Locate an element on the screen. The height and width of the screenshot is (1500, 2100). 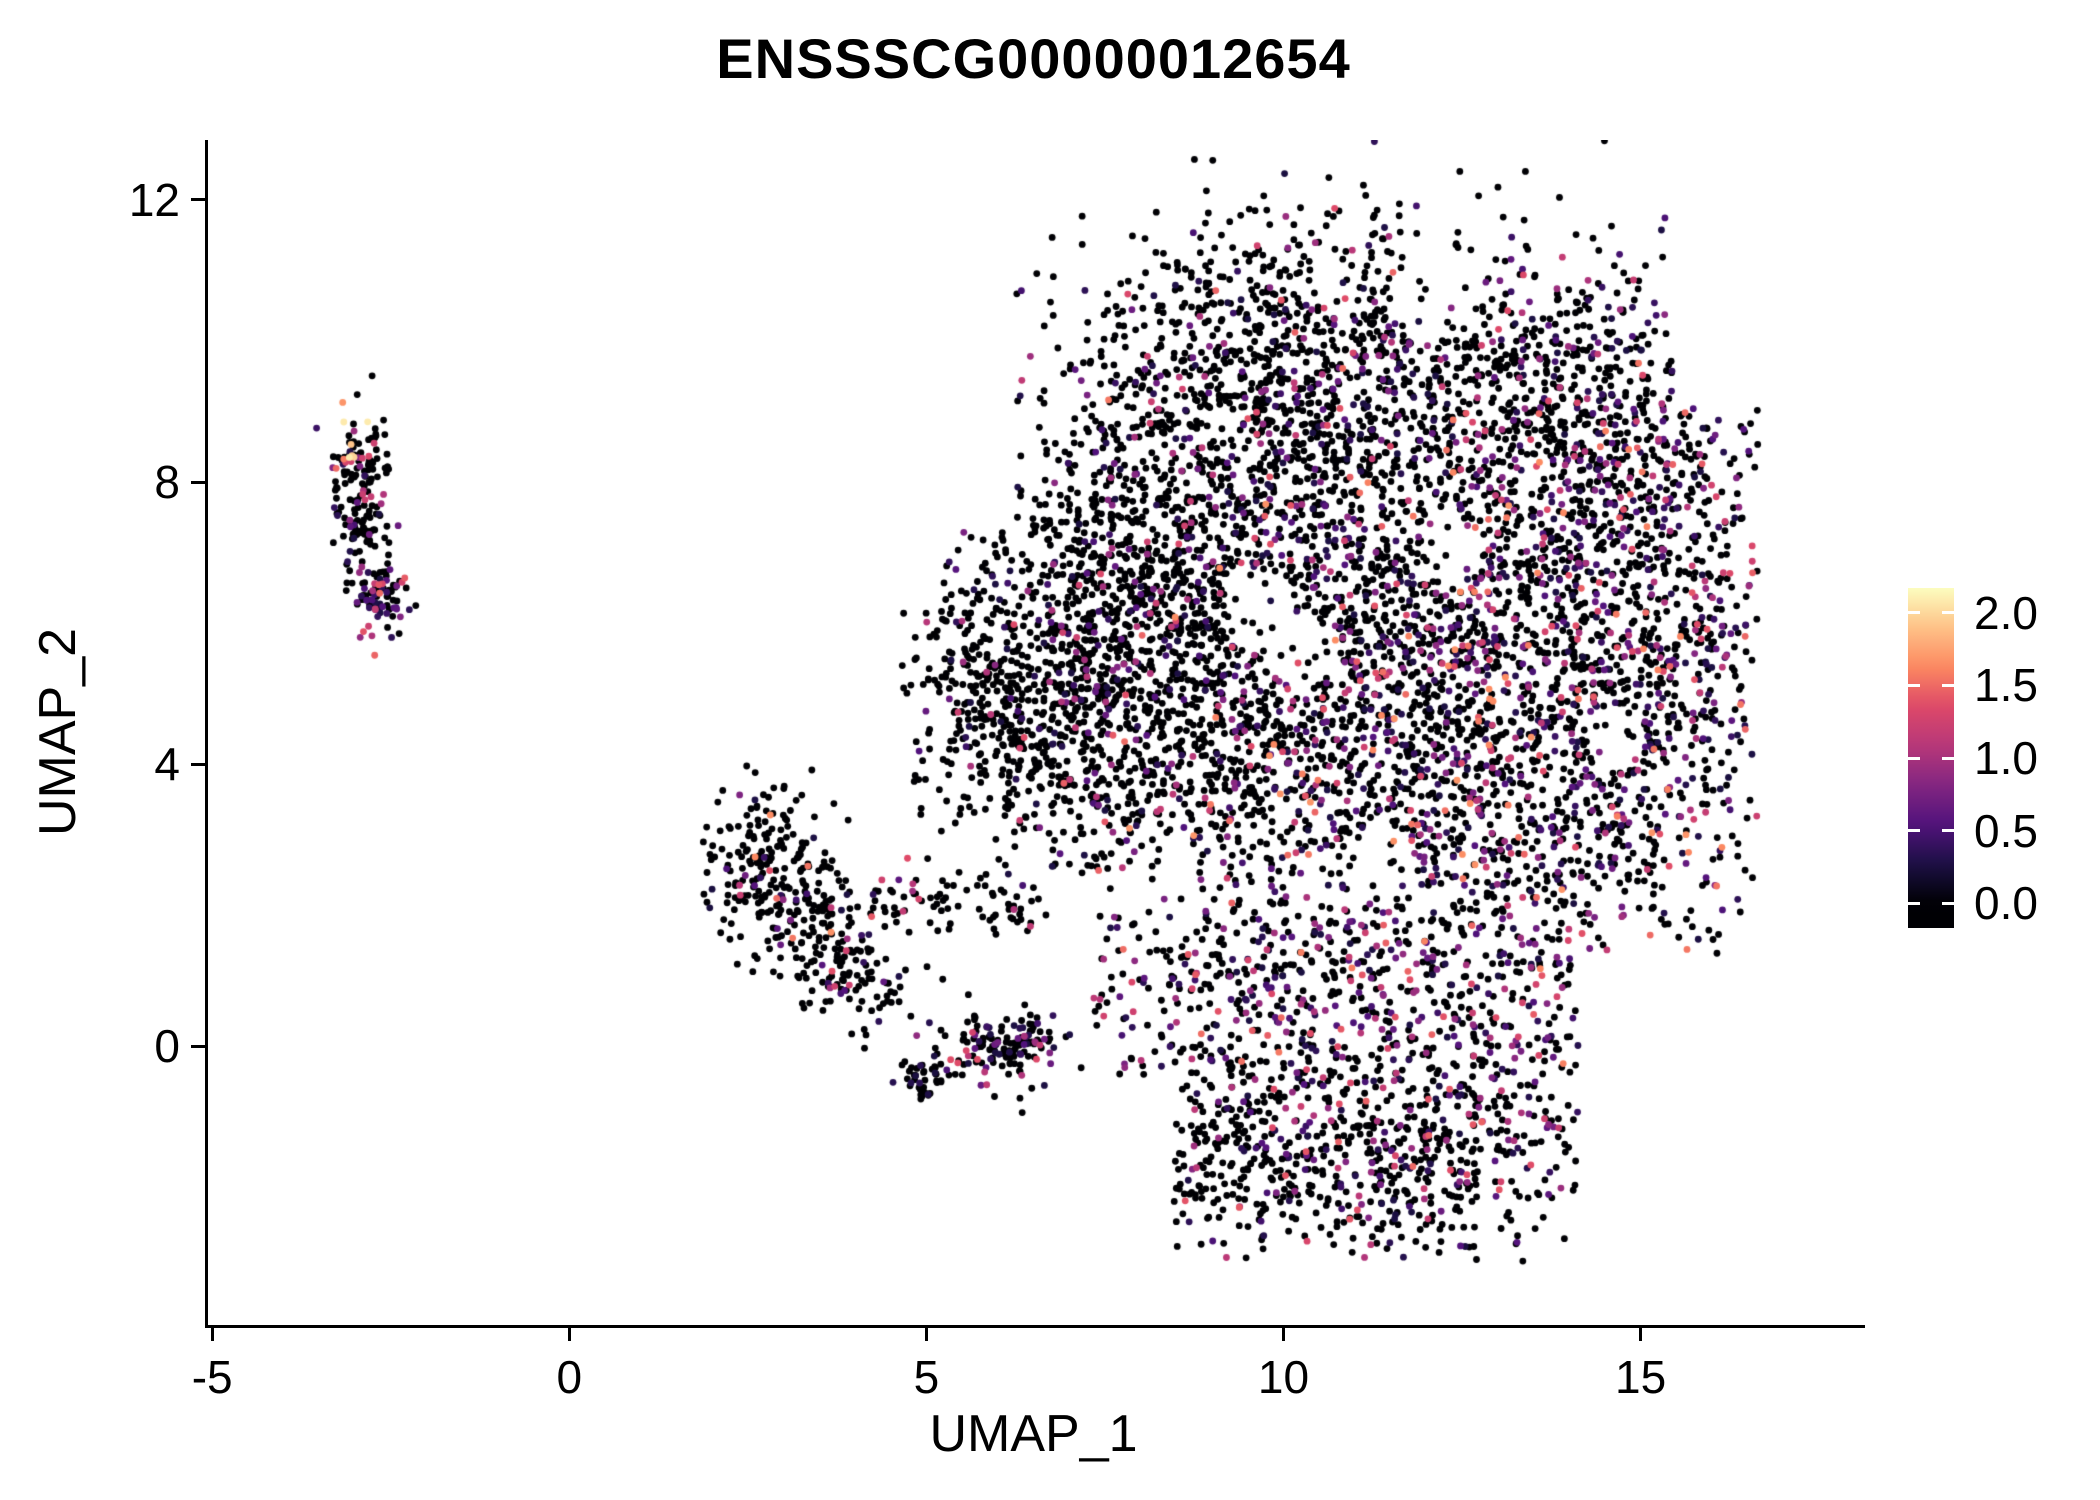
colorbar-tick-label: 1.5 is located at coordinates (2006, 685).